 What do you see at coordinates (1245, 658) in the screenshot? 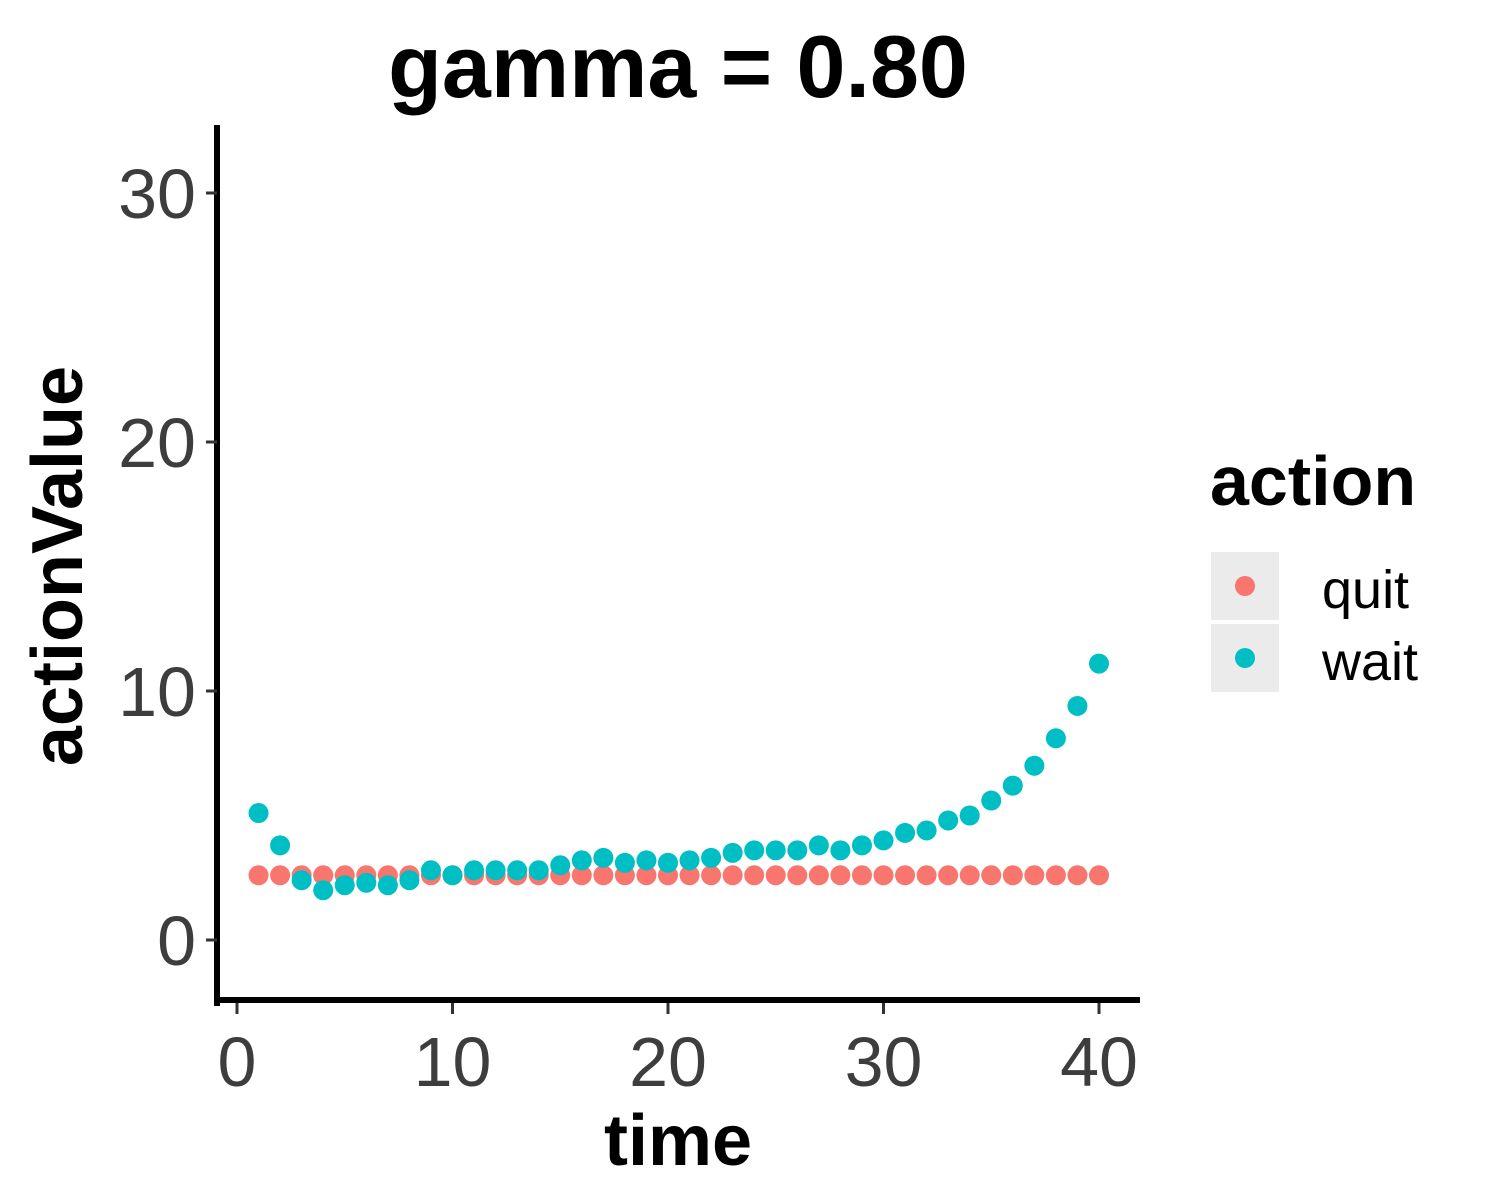
I see `legend-point-wait` at bounding box center [1245, 658].